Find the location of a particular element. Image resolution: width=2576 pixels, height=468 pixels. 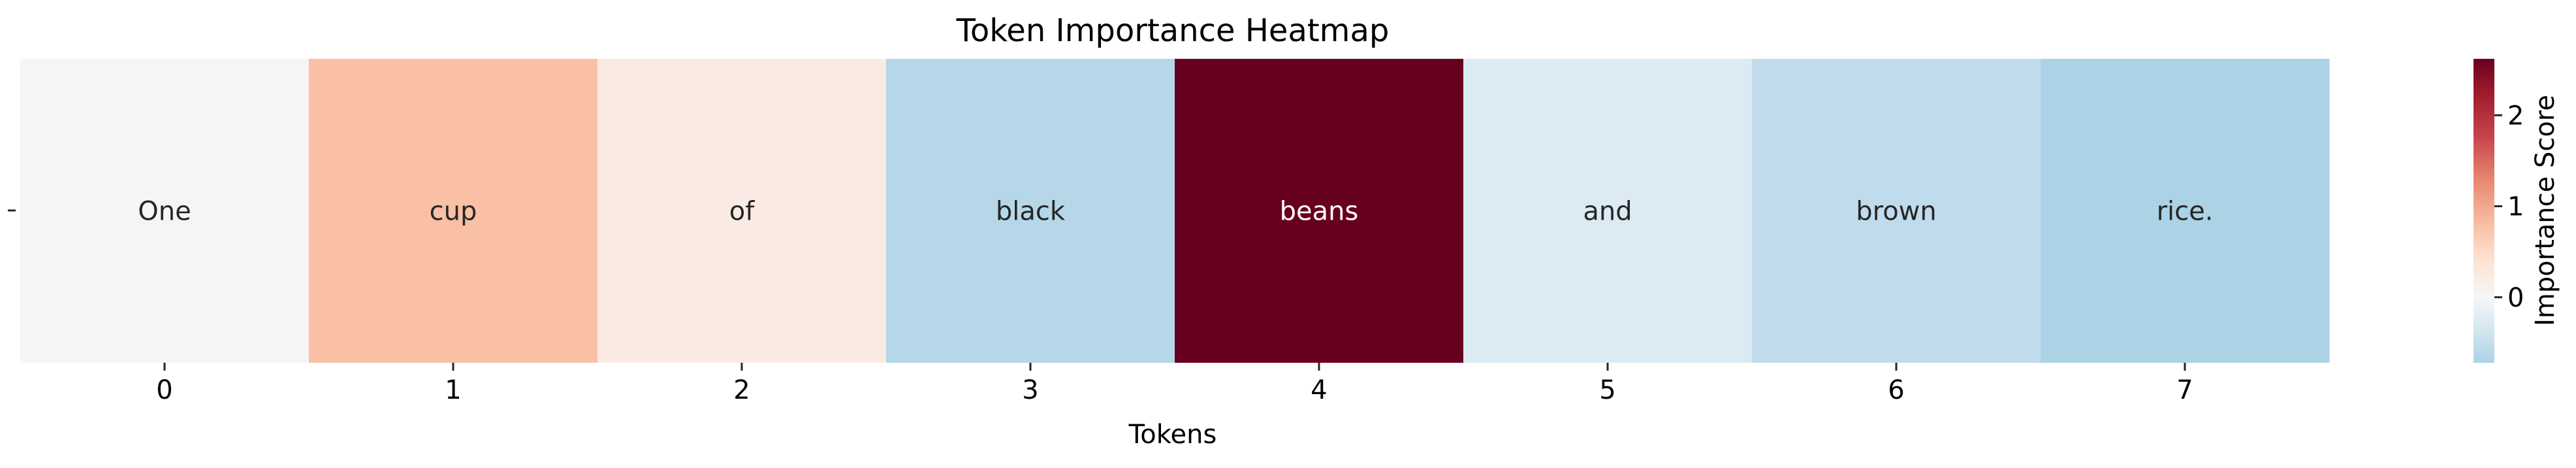

cell-token-label: rice. is located at coordinates (2186, 212).